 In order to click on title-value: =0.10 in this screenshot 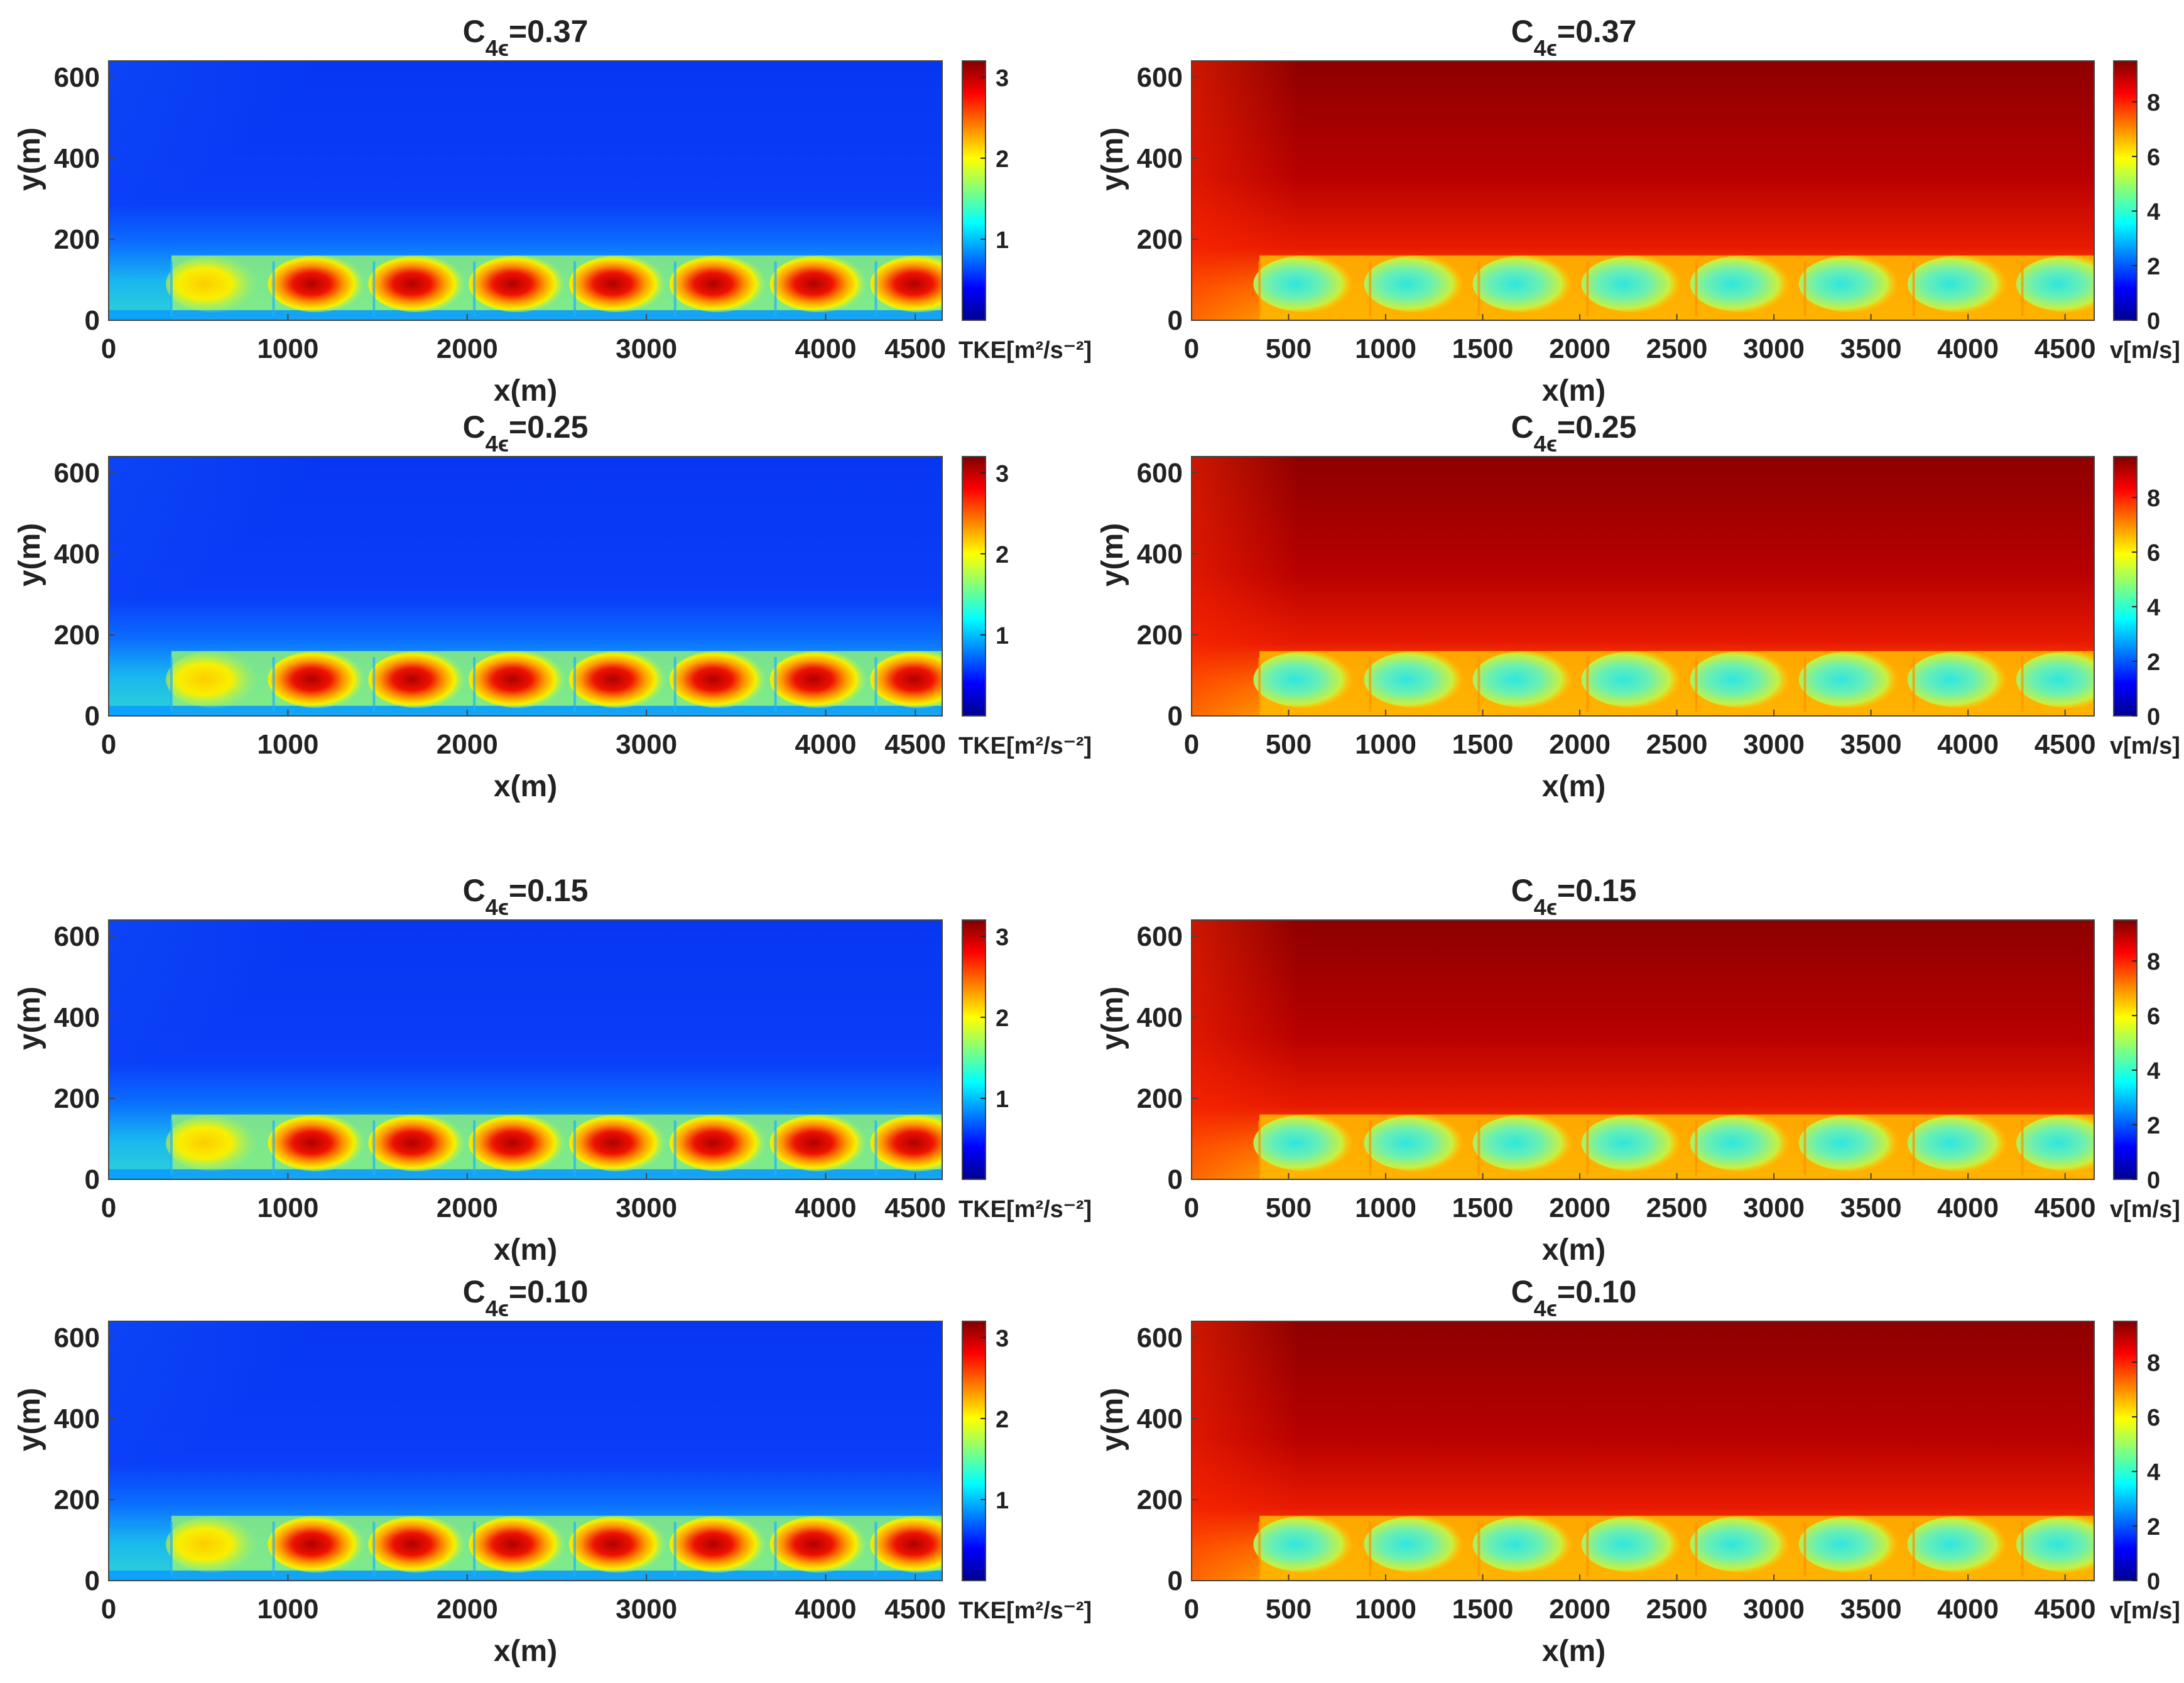, I will do `click(549, 1291)`.